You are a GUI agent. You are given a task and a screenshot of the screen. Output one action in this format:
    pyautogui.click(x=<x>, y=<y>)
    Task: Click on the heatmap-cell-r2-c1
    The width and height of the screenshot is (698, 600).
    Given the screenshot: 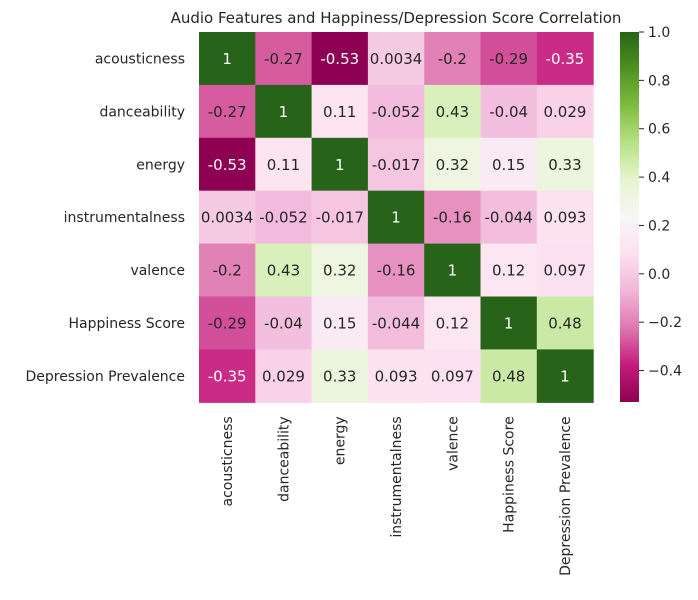 What is the action you would take?
    pyautogui.click(x=284, y=164)
    